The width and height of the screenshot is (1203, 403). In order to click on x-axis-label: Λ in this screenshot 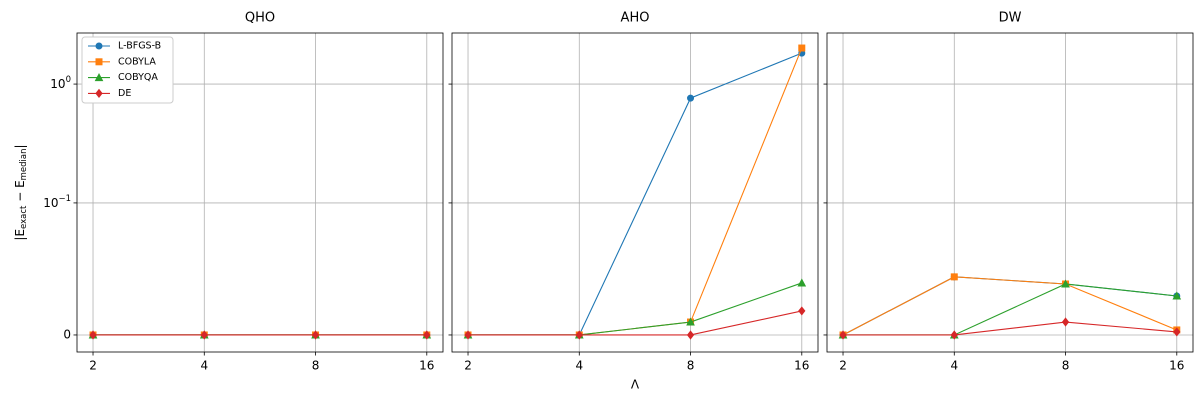, I will do `click(635, 385)`.